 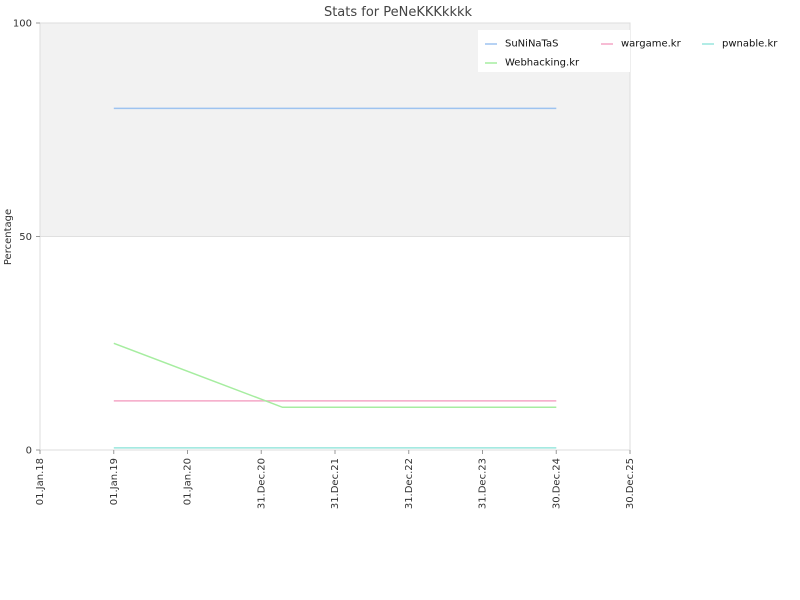 I want to click on x-tick-label: 01.Jan.18, so click(x=40, y=481).